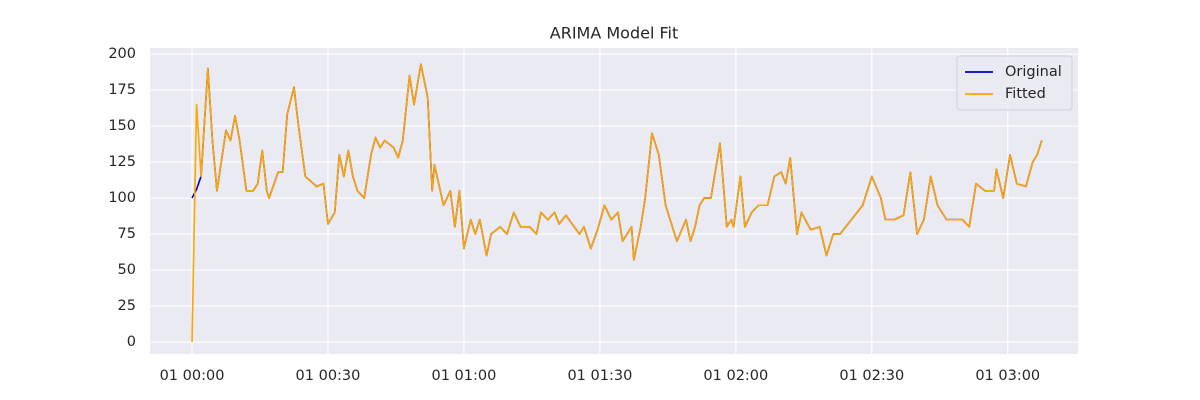 The image size is (1200, 400). Describe the element at coordinates (122, 54) in the screenshot. I see `y-tick-label: 200` at that location.